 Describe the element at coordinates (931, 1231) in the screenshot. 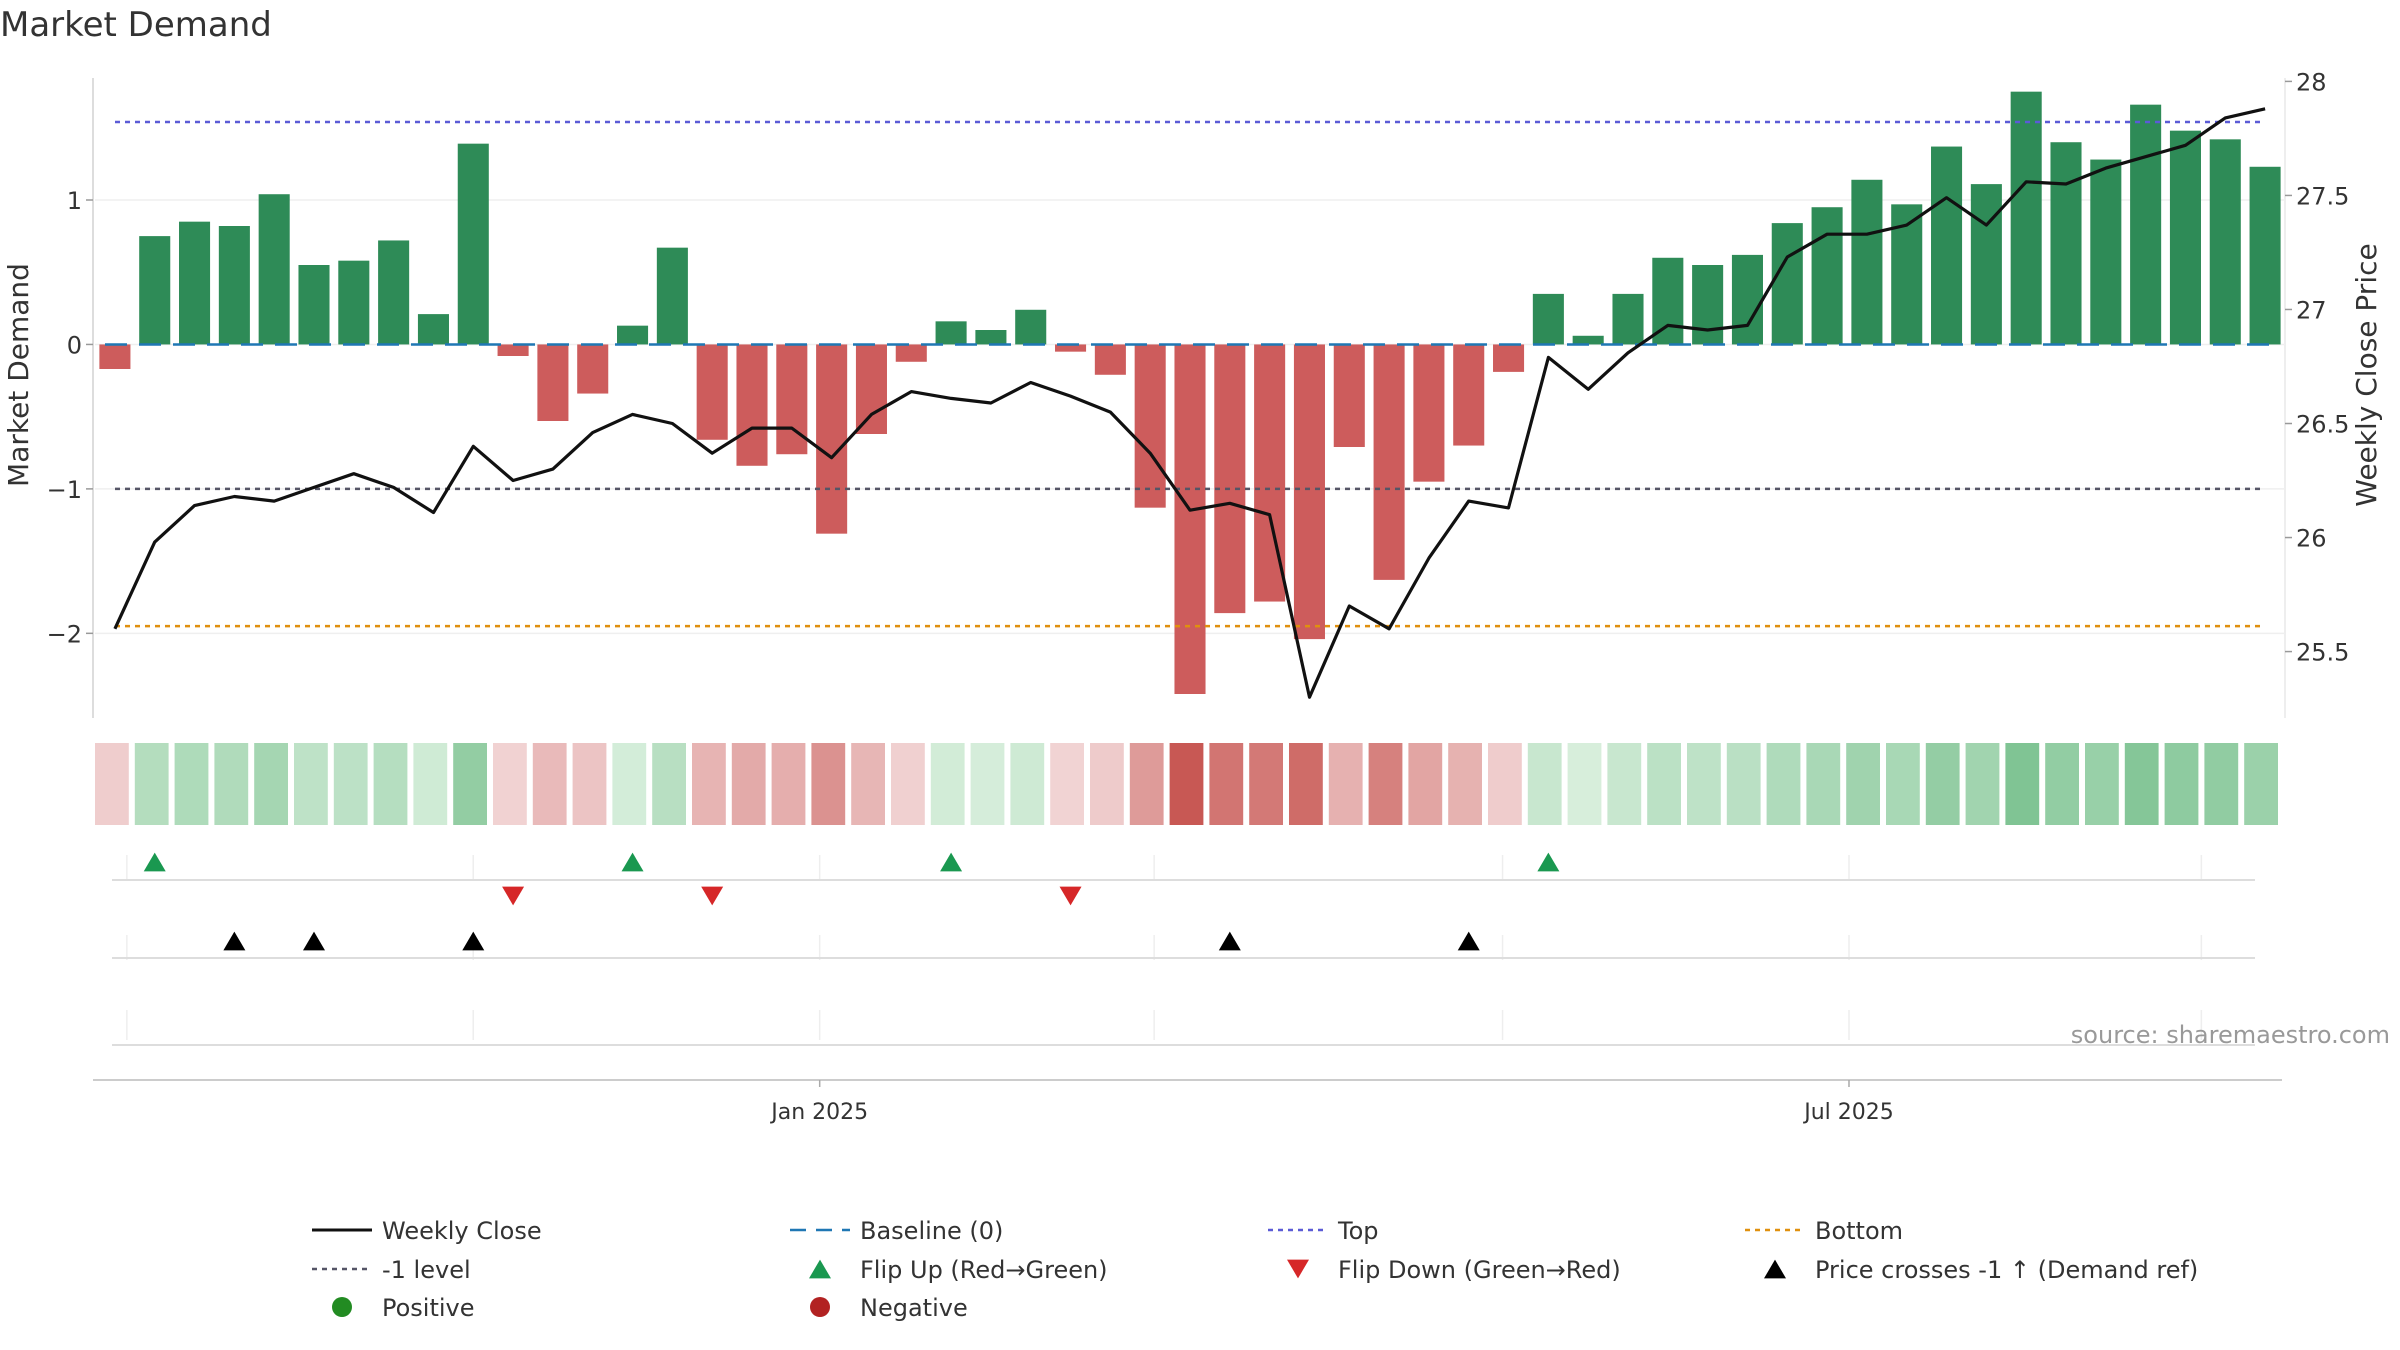

I see `legend-label: Baseline (0)` at that location.